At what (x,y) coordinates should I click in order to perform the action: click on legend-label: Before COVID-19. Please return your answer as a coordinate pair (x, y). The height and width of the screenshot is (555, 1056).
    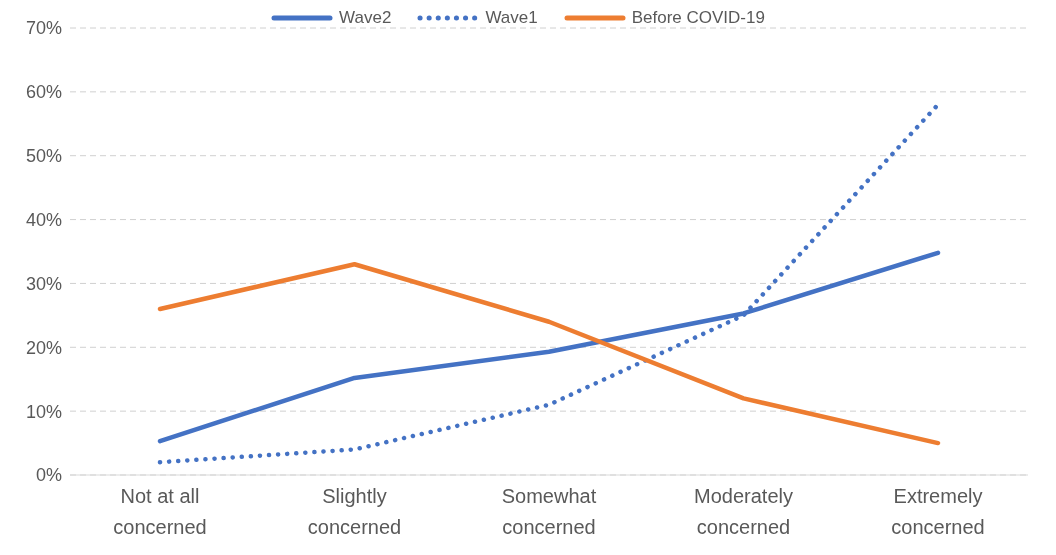
    Looking at the image, I should click on (698, 18).